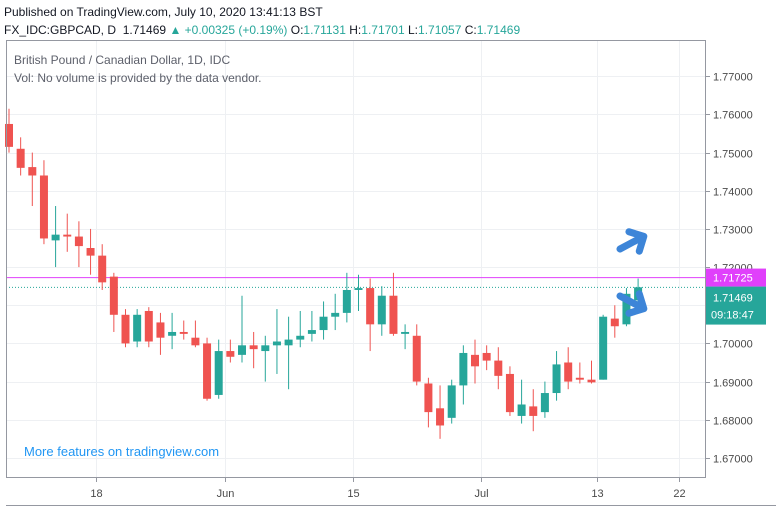  I want to click on level-price-label: 1.71725, so click(733, 279).